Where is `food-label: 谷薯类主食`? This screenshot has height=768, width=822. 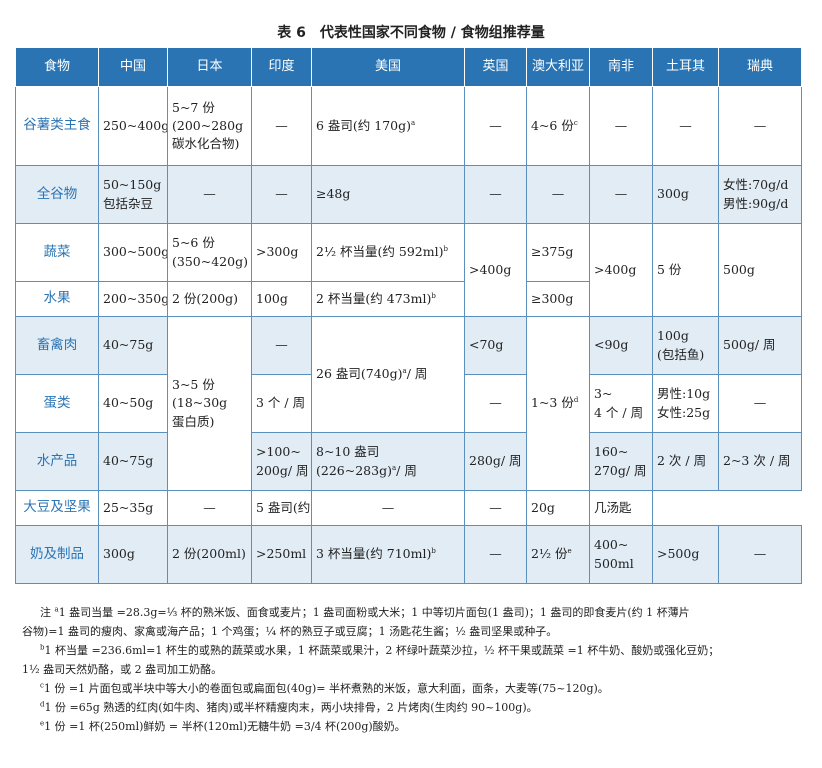 food-label: 谷薯类主食 is located at coordinates (57, 126).